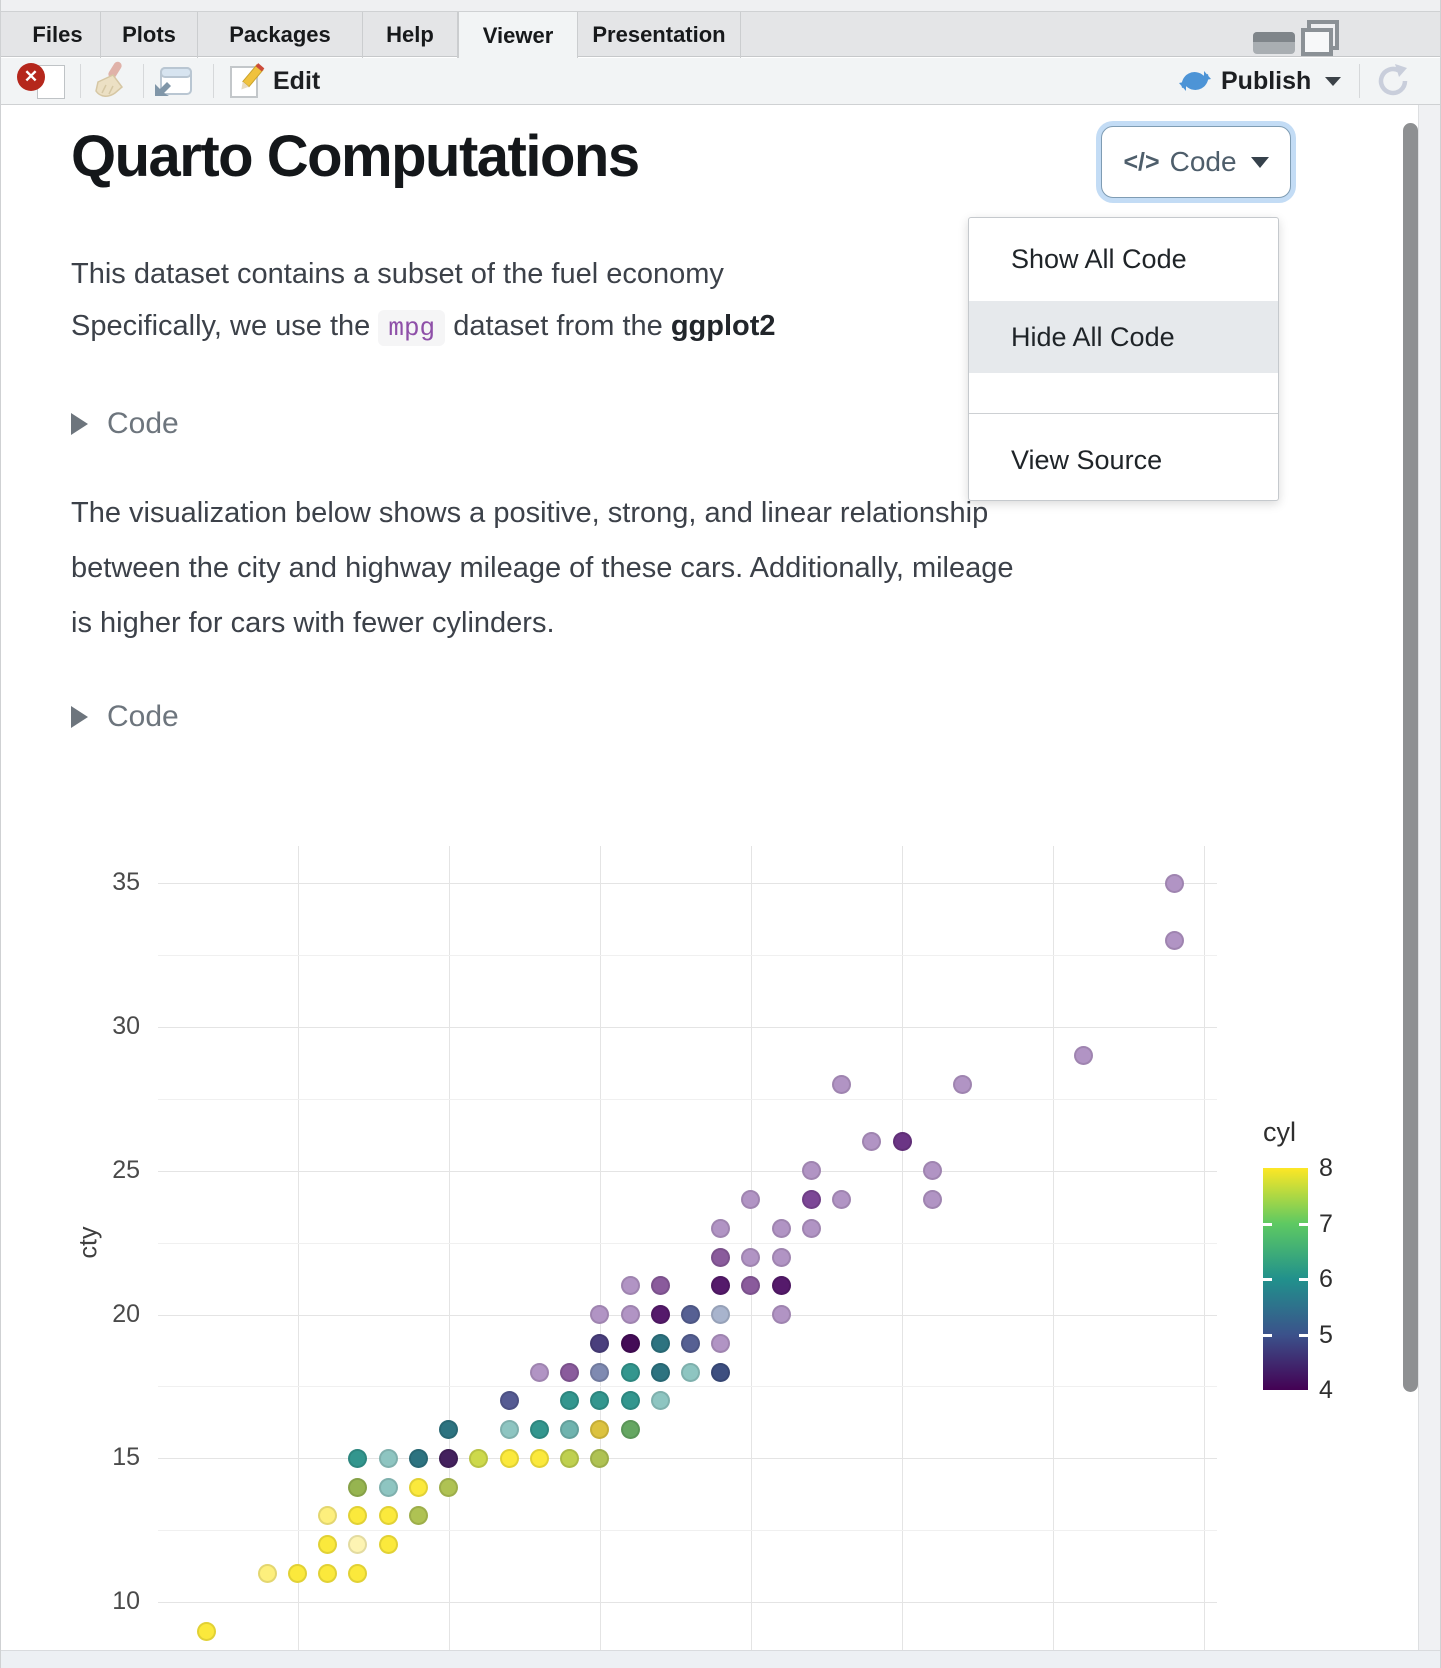 The image size is (1441, 1668). Describe the element at coordinates (1266, 80) in the screenshot. I see `publish-button-label: Publish` at that location.